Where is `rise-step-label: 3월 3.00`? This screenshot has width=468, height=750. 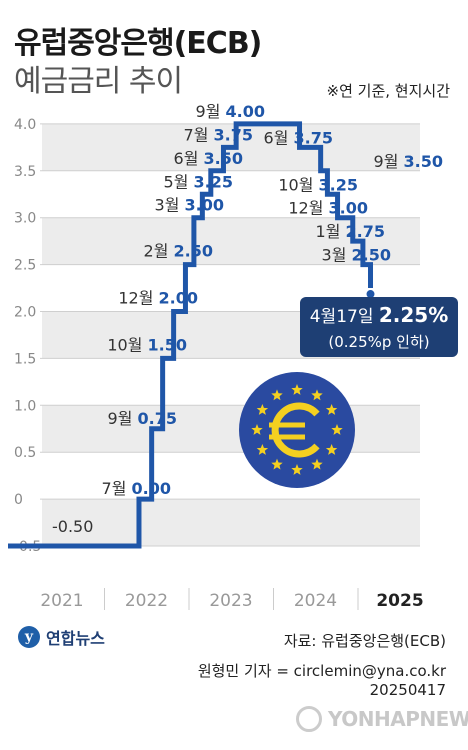 rise-step-label: 3월 3.00 is located at coordinates (189, 205).